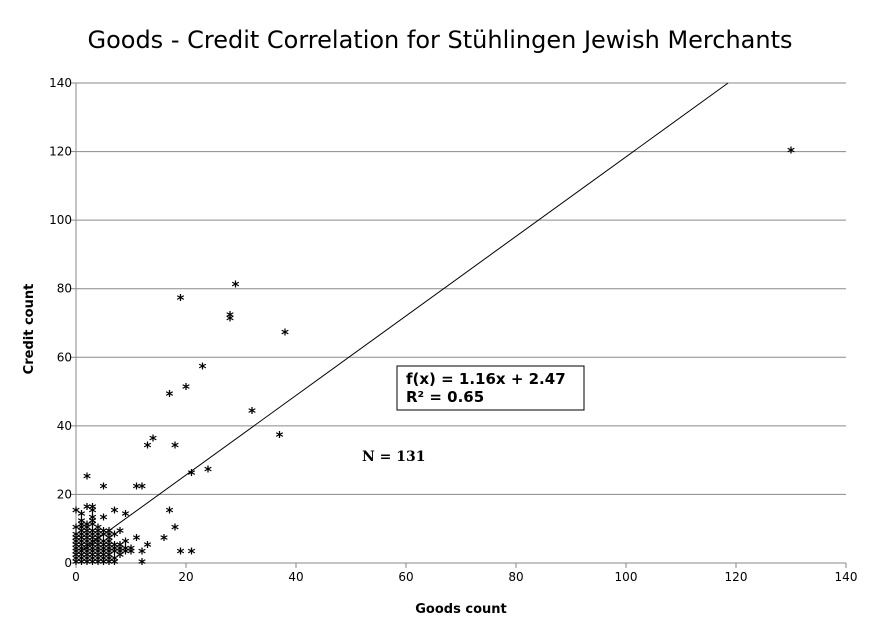 The height and width of the screenshot is (637, 885). Describe the element at coordinates (185, 577) in the screenshot. I see `x-tick-label: 20` at that location.